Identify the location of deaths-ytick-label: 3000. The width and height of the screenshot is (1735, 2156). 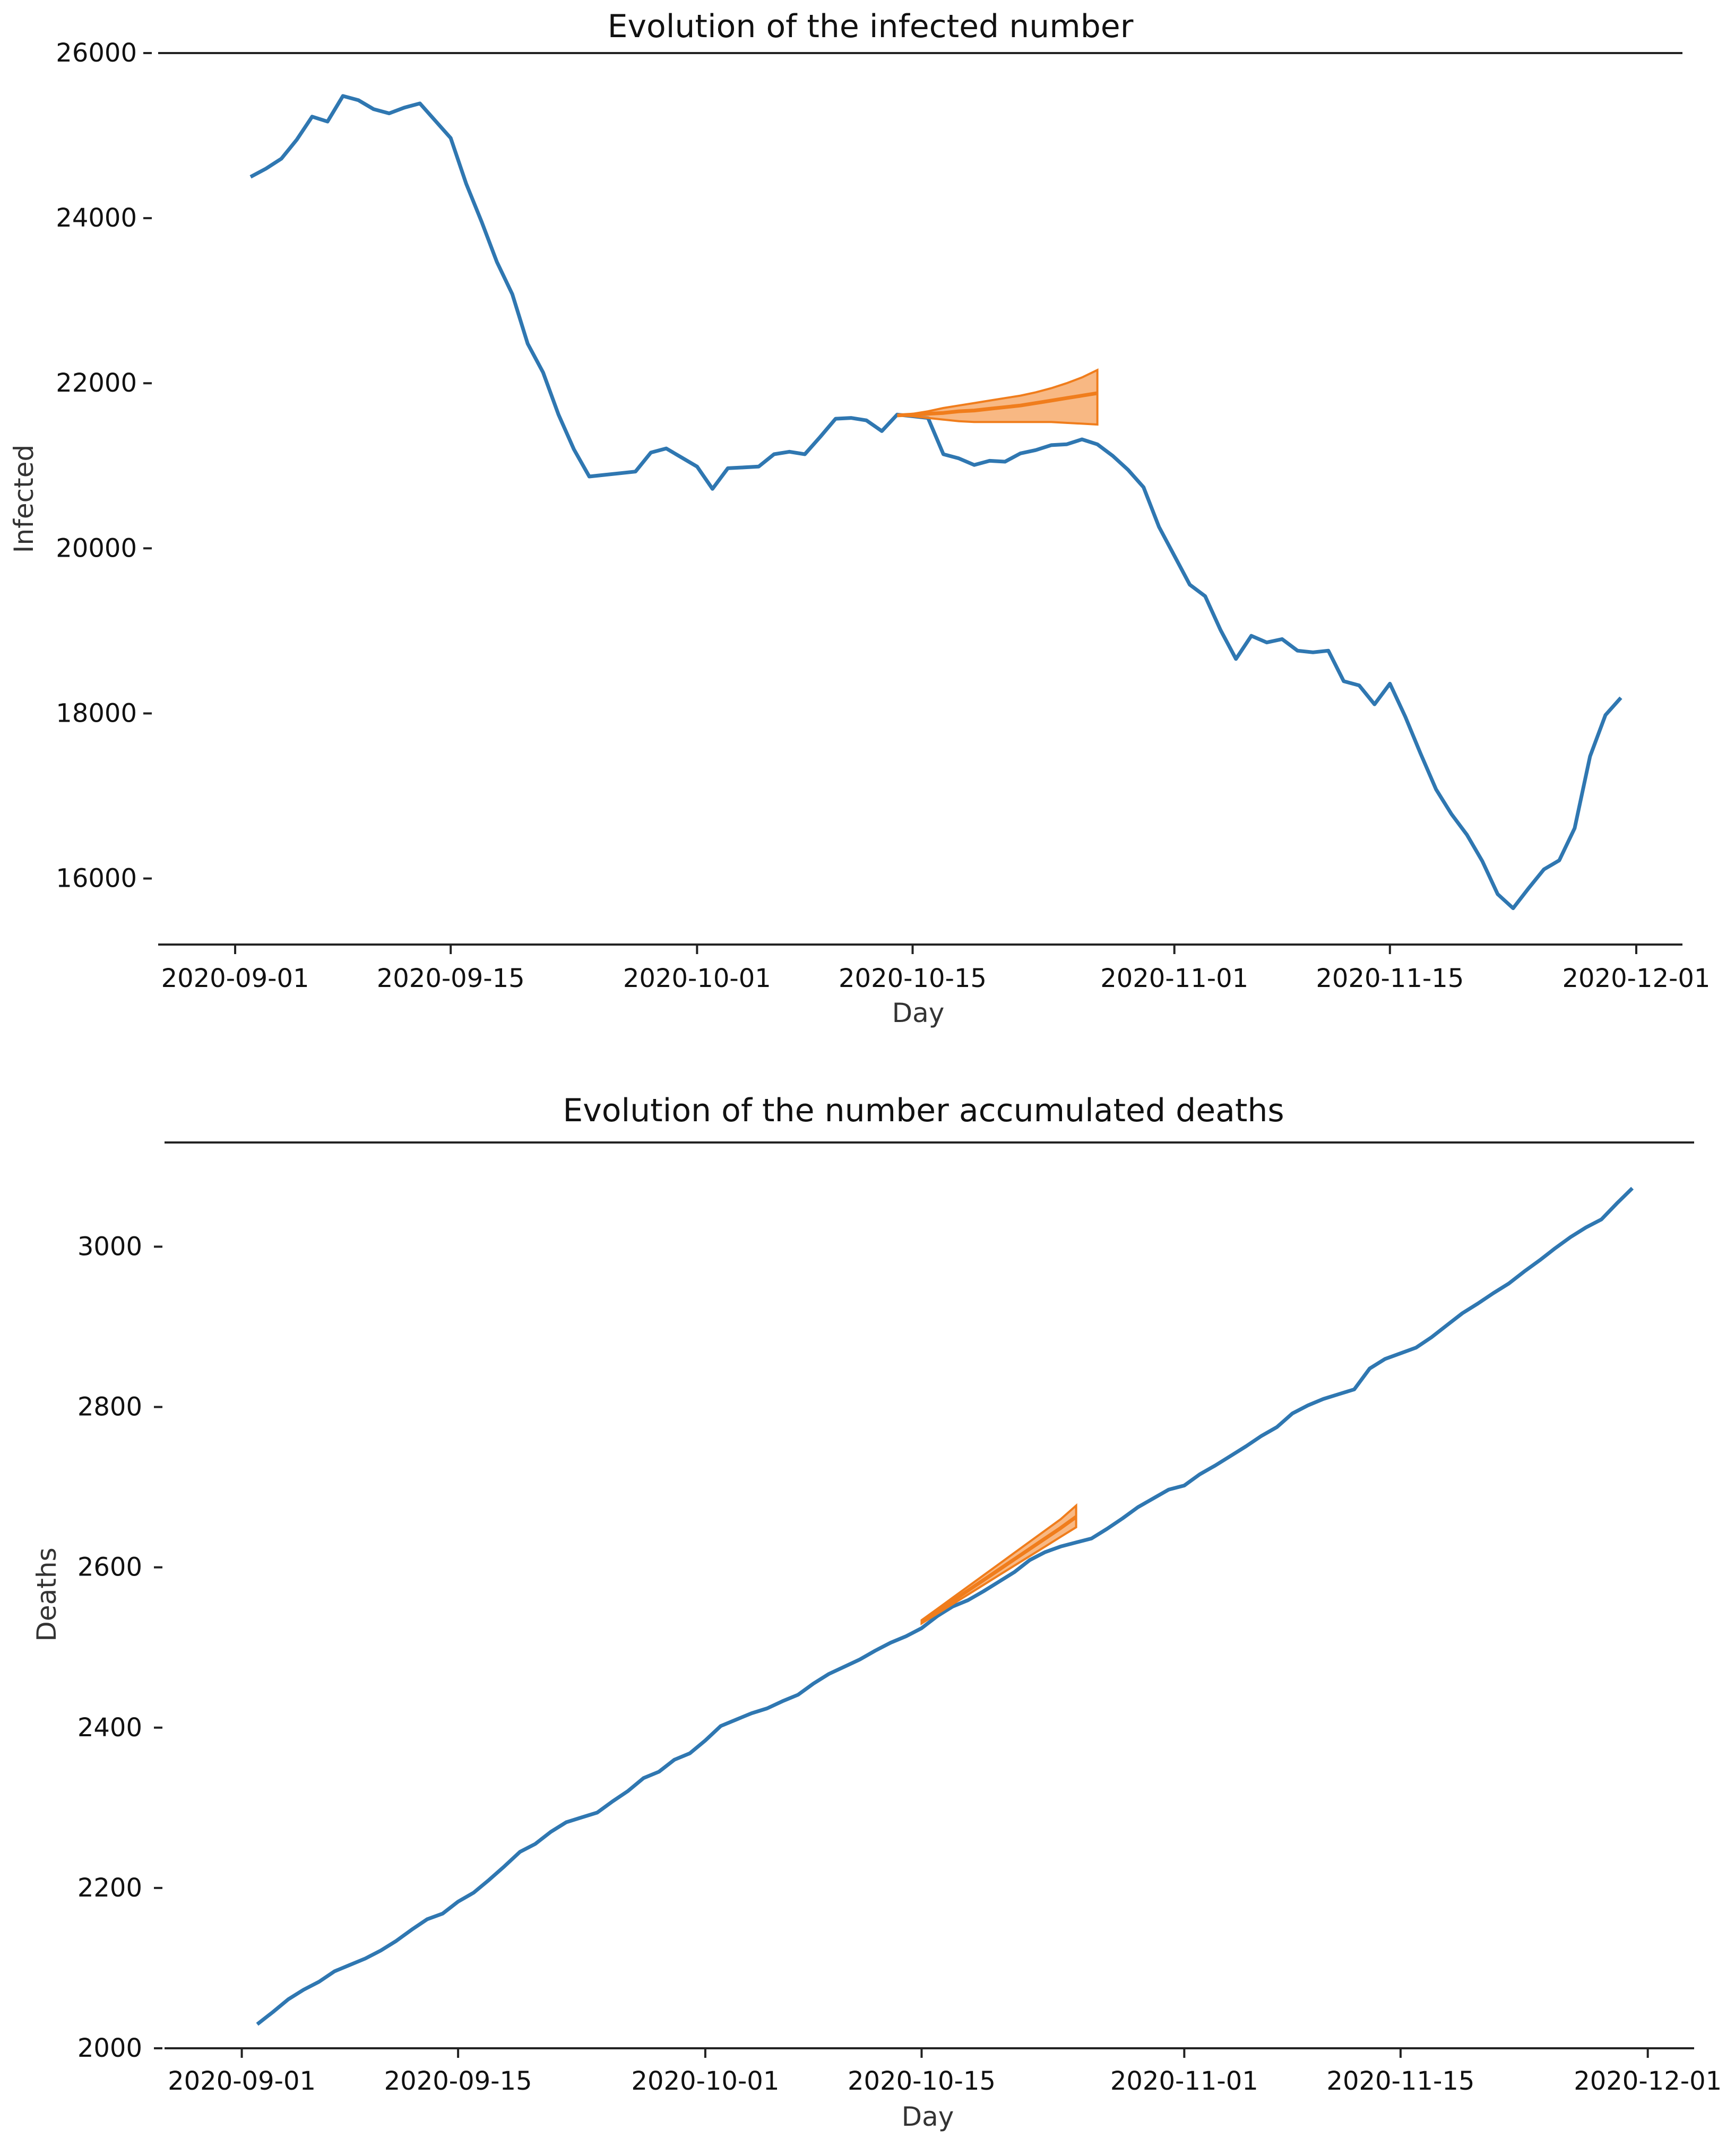
(109, 1246).